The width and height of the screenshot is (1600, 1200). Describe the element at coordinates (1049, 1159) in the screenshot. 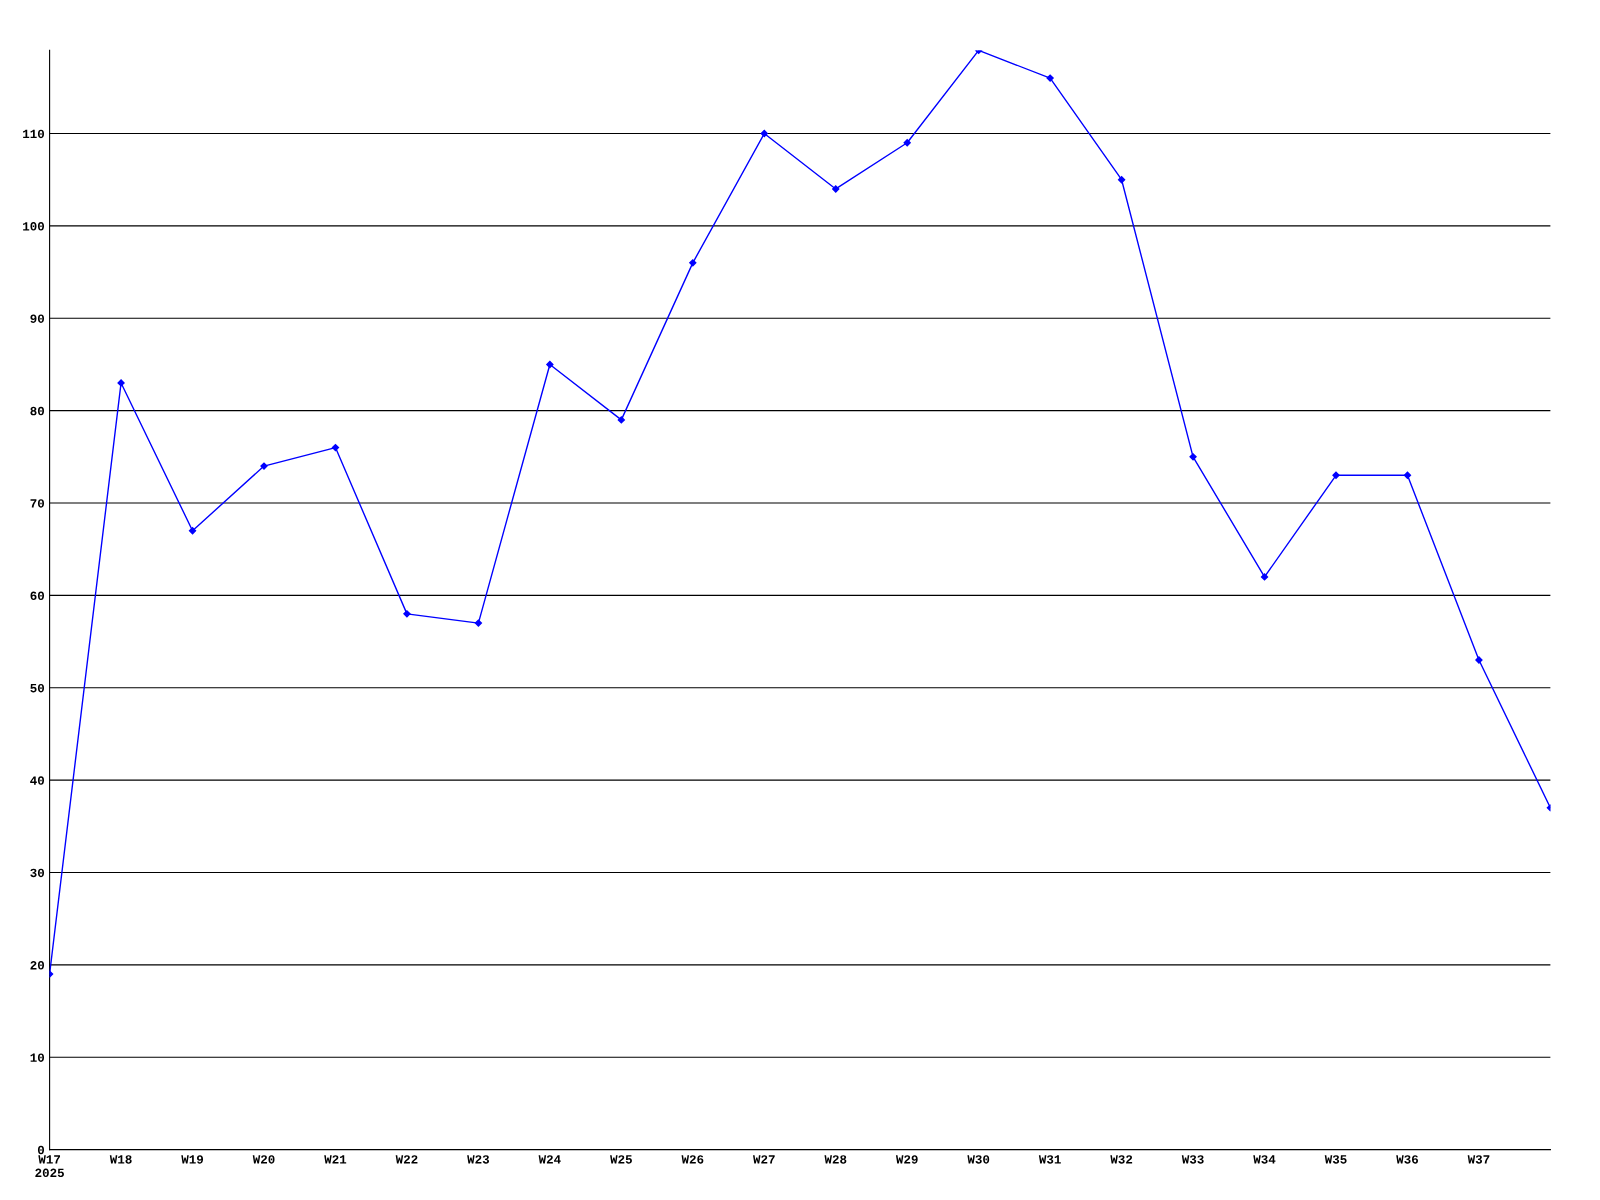

I see `x-tick-label: W31` at that location.